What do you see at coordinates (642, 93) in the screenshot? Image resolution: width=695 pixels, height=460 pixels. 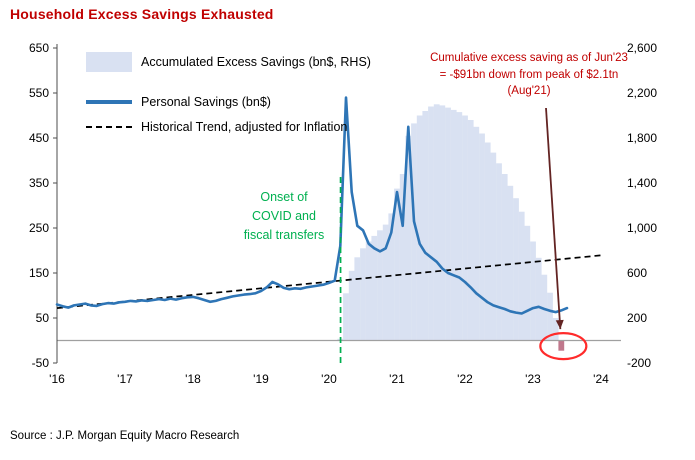 I see `svg-text: 2,200` at bounding box center [642, 93].